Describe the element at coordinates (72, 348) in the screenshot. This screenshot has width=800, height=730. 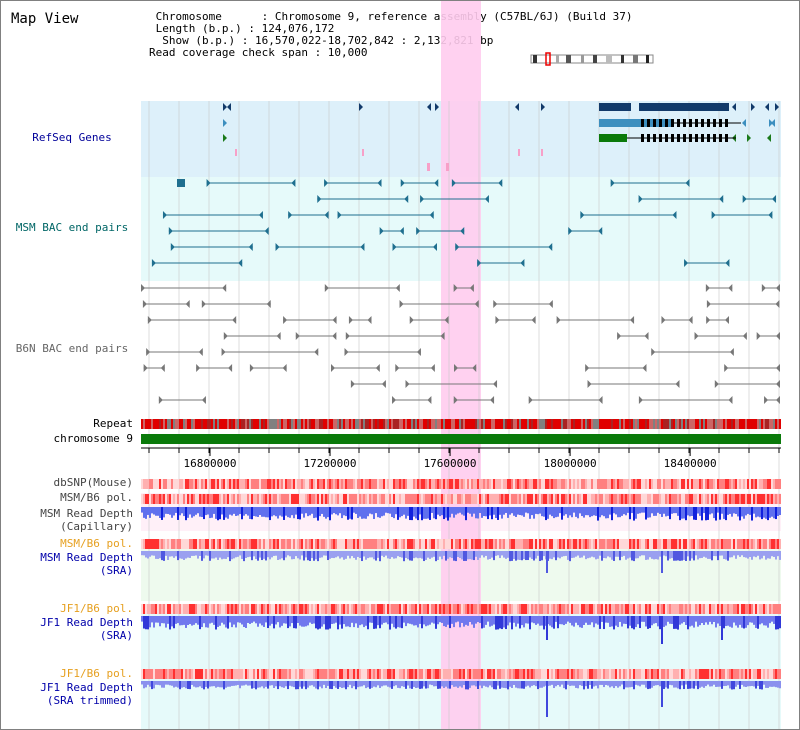
I see `b6n-bac-track-label: B6N BAC end pairs` at that location.